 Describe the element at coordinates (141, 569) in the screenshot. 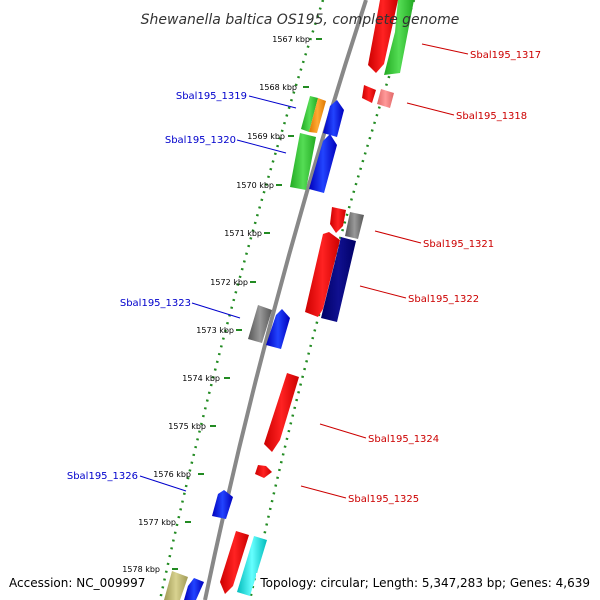

I see `kbp-label-1578: 1578 kbp` at that location.